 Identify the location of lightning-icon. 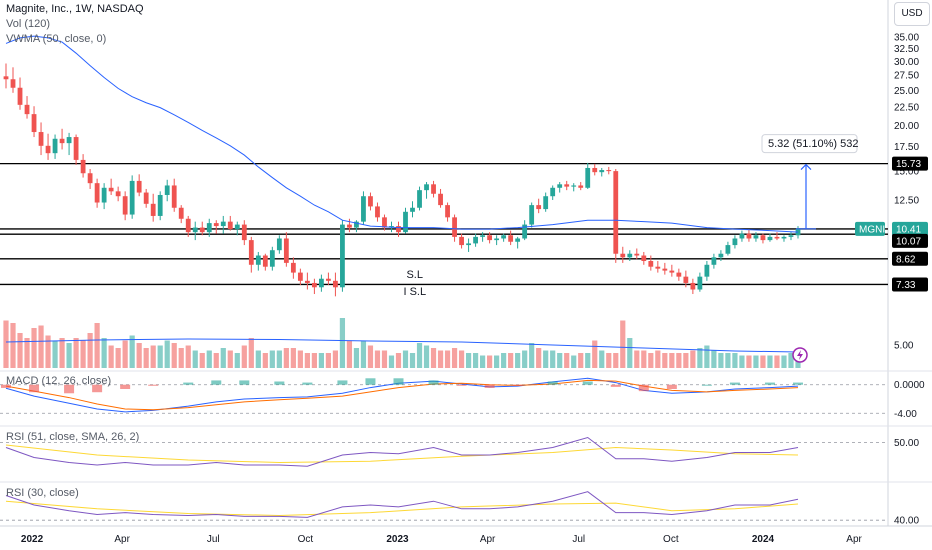
(800, 355).